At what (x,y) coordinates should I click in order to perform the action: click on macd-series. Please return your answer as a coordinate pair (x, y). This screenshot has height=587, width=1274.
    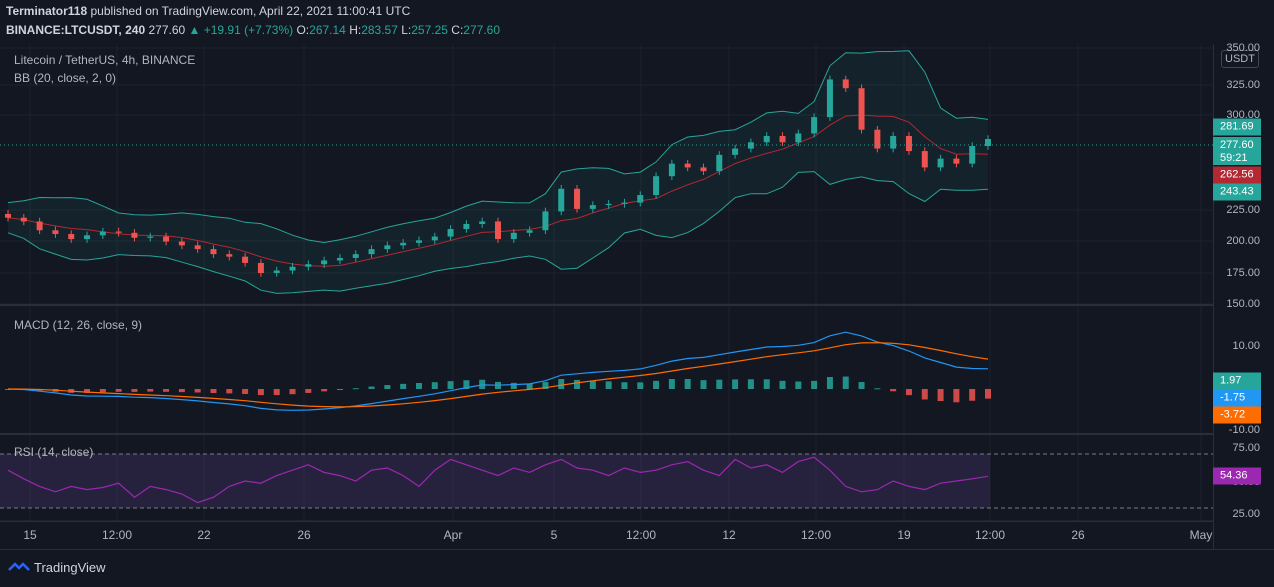
    Looking at the image, I should click on (498, 371).